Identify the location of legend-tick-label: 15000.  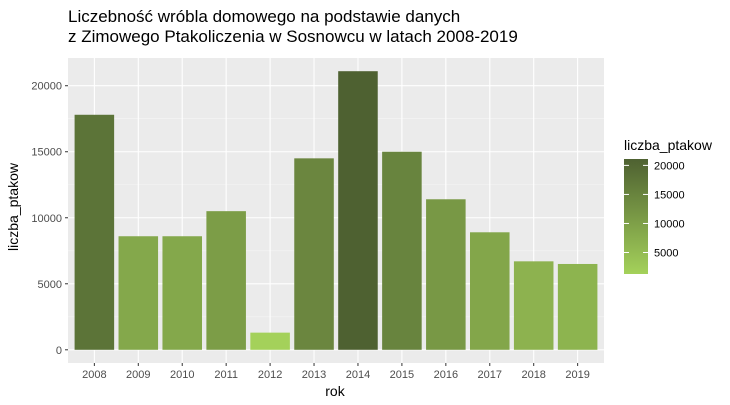
(669, 195).